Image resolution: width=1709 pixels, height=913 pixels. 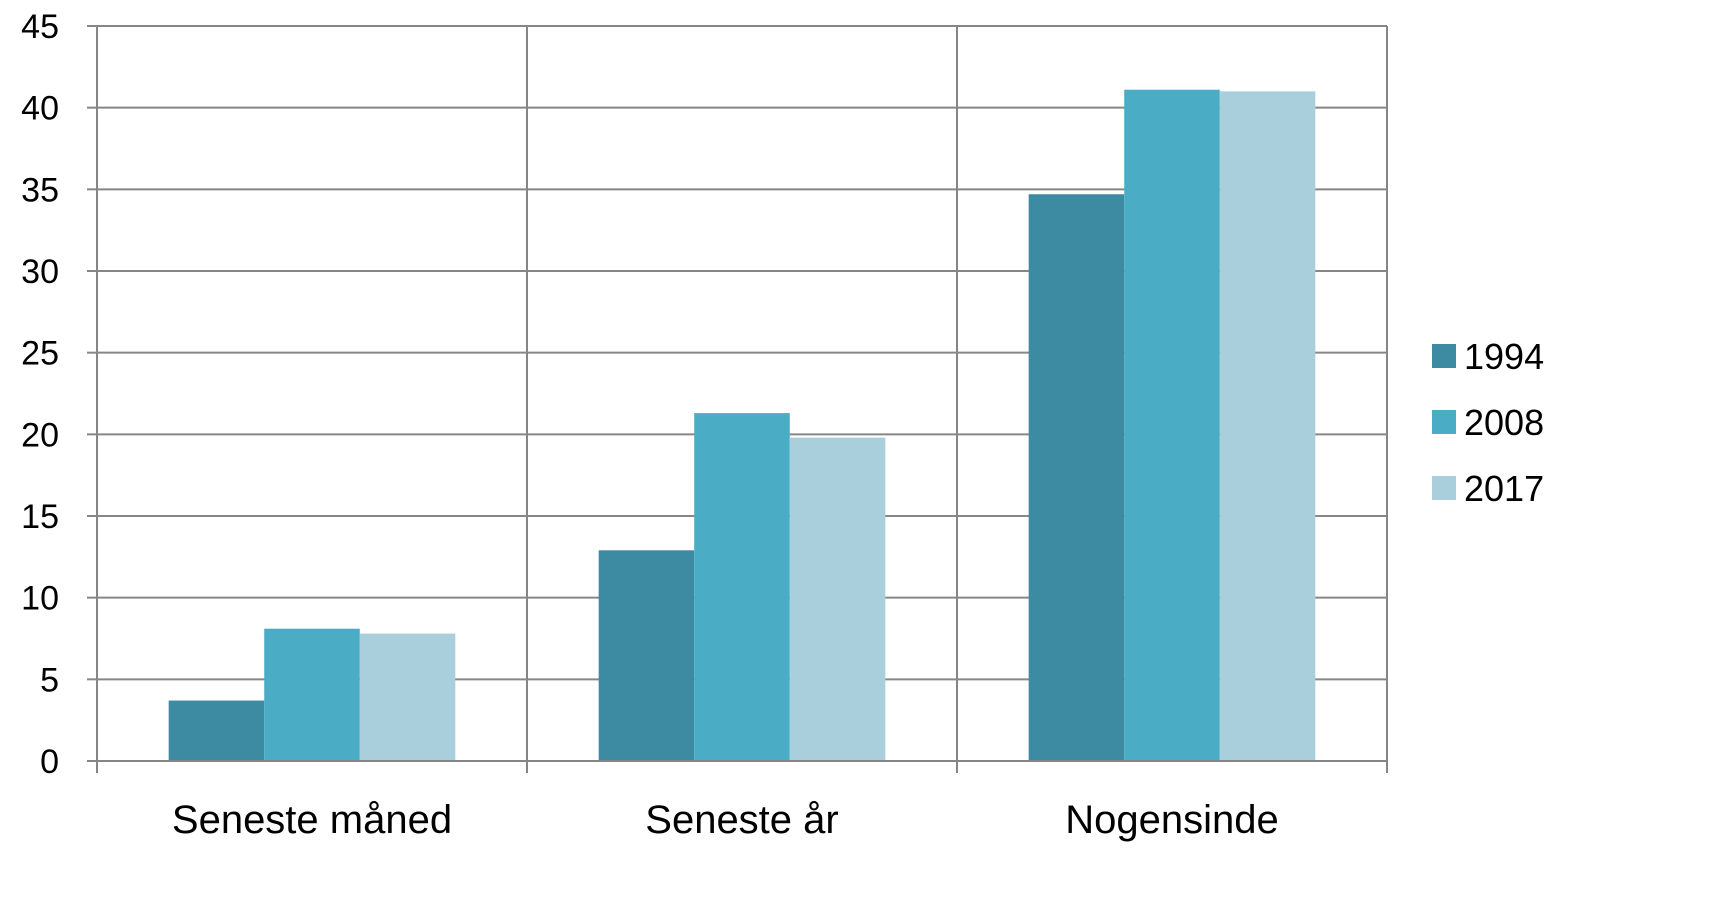 I want to click on y-tick-label: 25, so click(x=40, y=354).